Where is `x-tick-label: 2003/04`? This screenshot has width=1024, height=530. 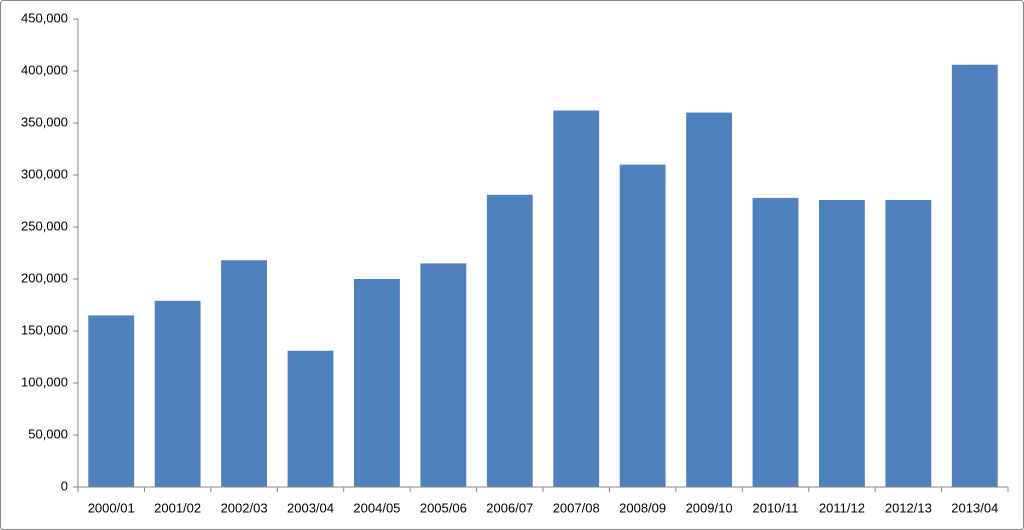
x-tick-label: 2003/04 is located at coordinates (310, 507).